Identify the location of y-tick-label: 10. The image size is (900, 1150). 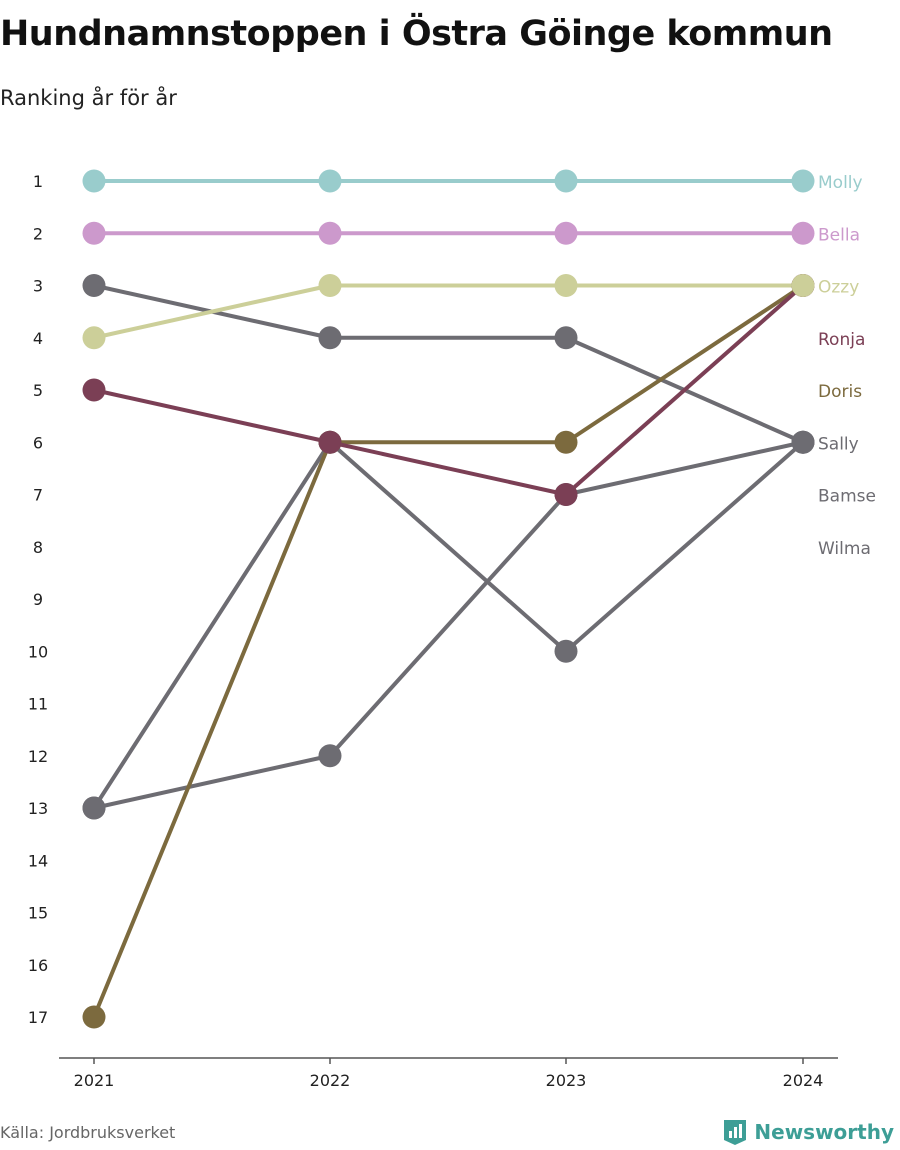
(38, 651).